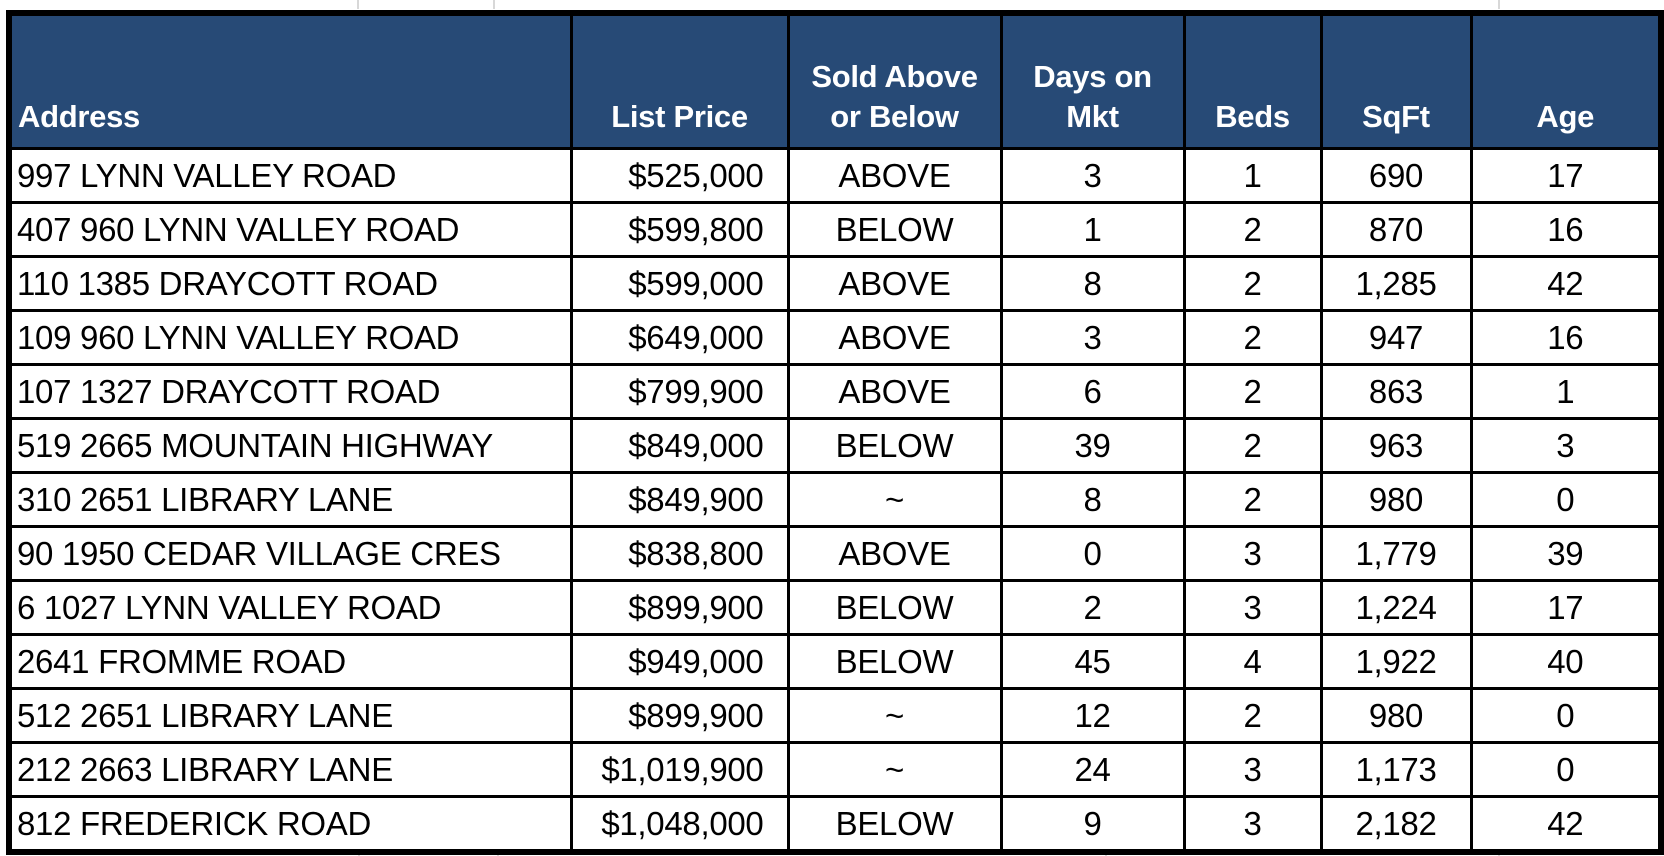 The height and width of the screenshot is (856, 1664). I want to click on cell-sqft: 690, so click(1396, 175).